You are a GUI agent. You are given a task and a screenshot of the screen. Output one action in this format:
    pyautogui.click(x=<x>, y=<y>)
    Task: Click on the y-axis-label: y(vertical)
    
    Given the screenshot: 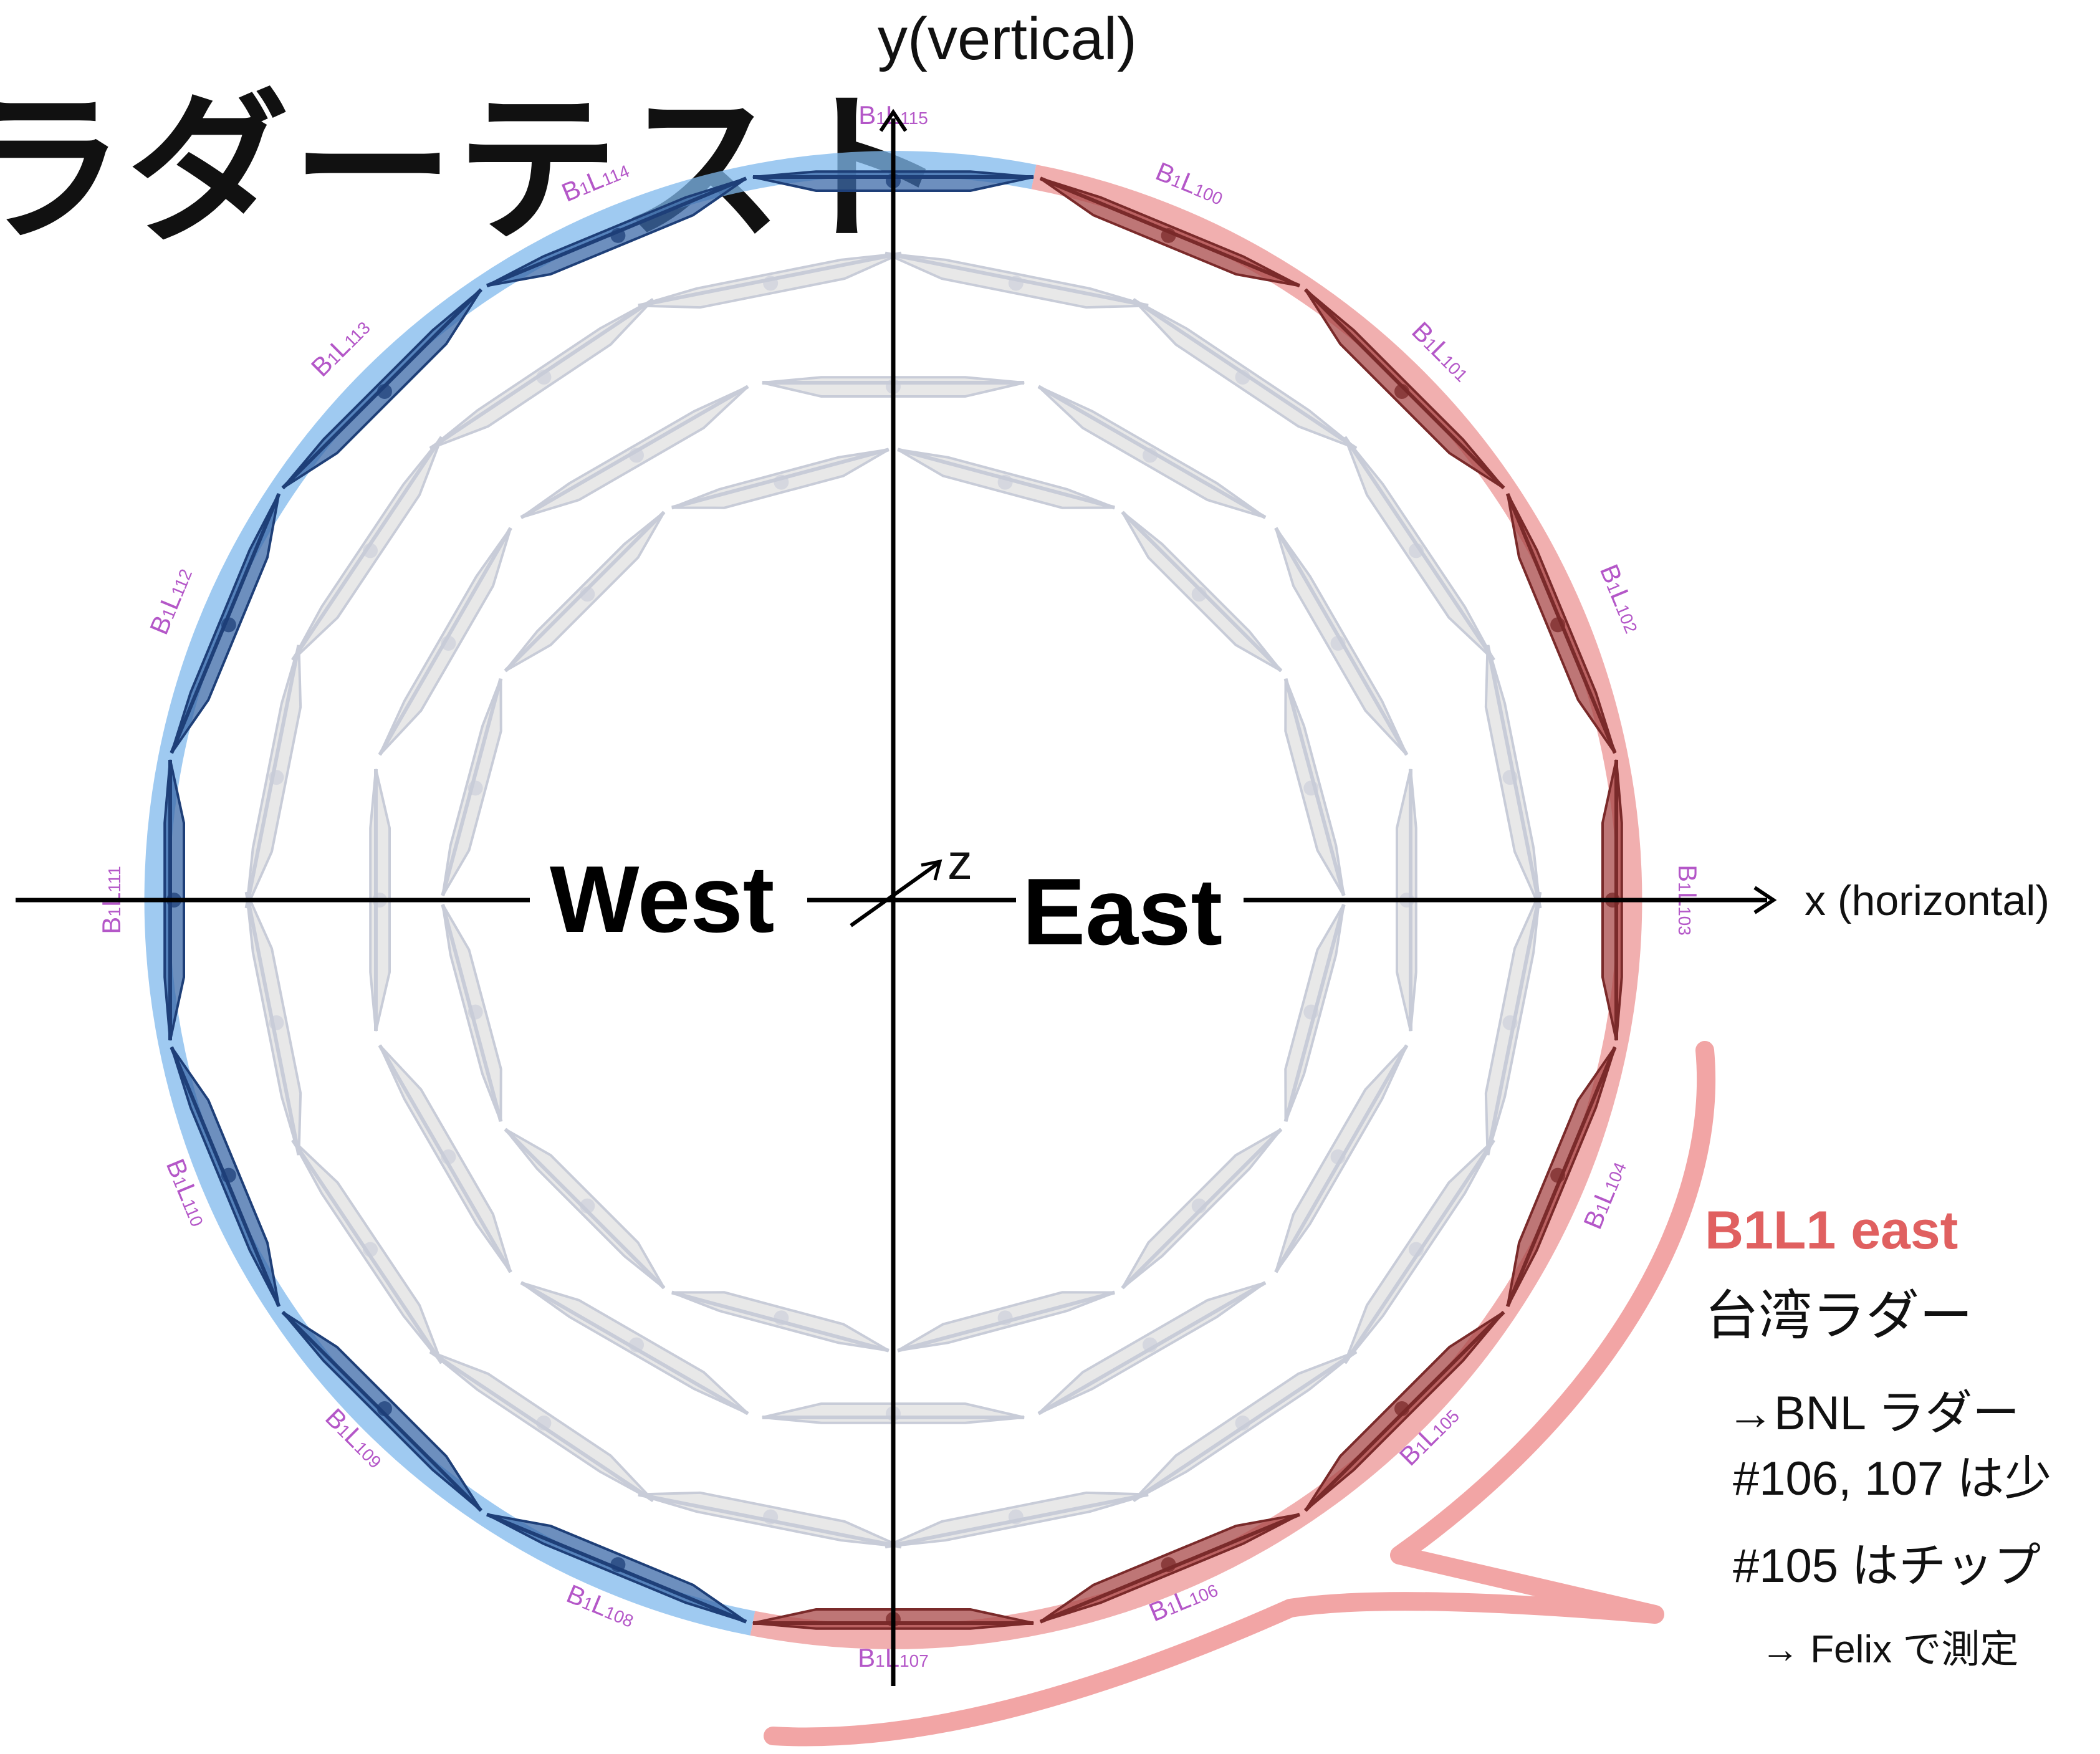 What is the action you would take?
    pyautogui.click(x=1007, y=39)
    